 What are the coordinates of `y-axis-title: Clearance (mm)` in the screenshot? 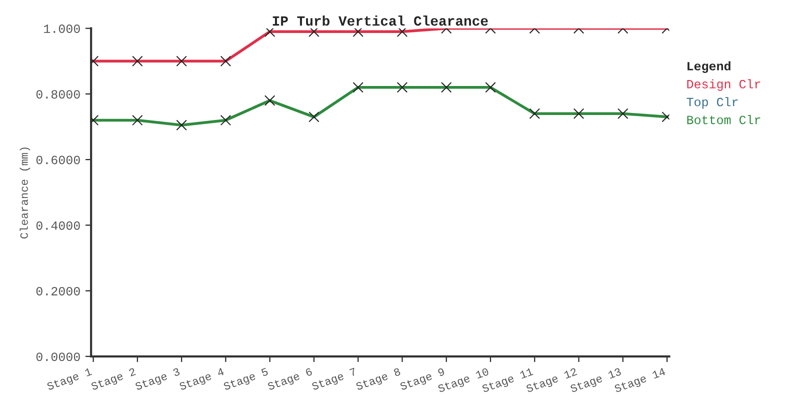 It's located at (25, 193).